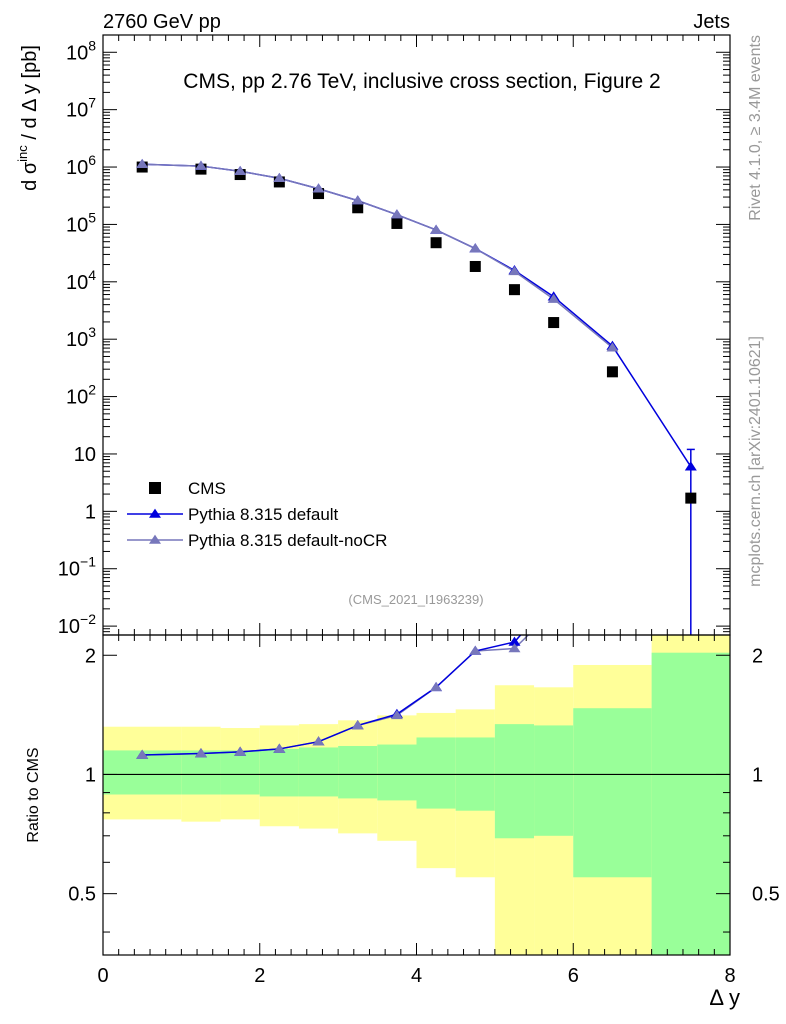 The width and height of the screenshot is (786, 1024). Describe the element at coordinates (415, 599) in the screenshot. I see `analysis-id: (CMS_2021_I1963239)` at that location.